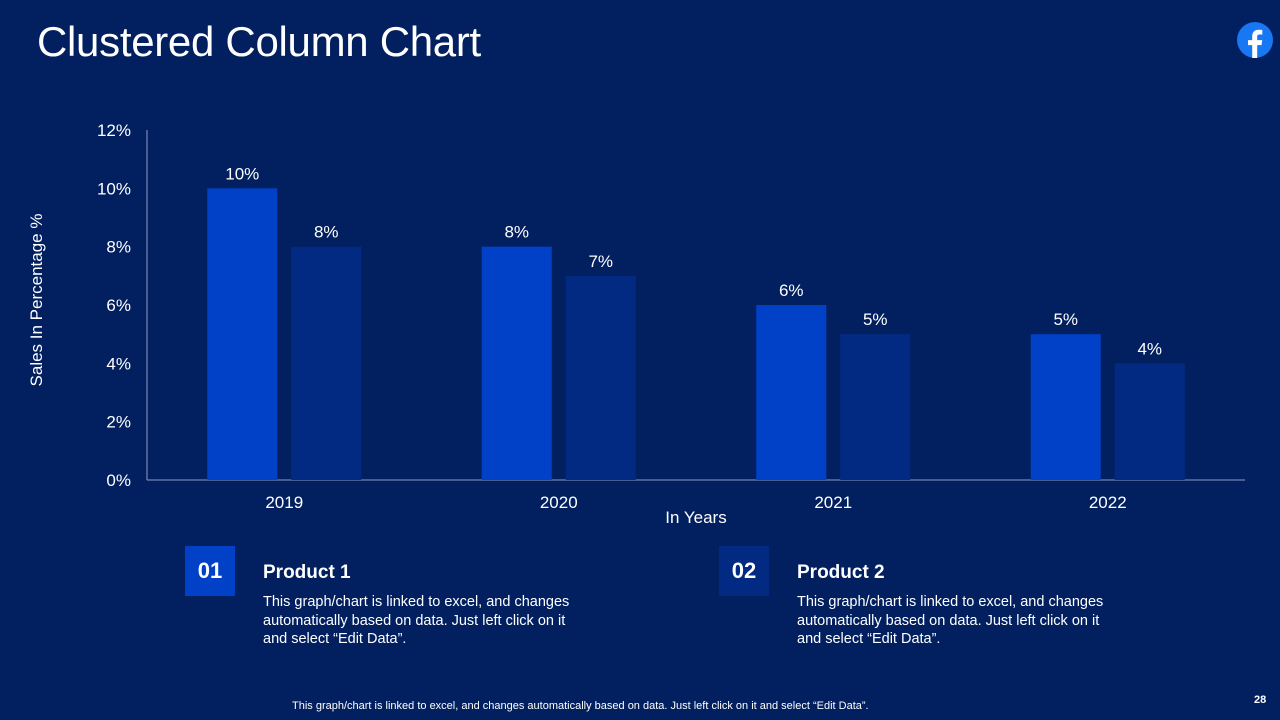 This screenshot has width=1280, height=720. What do you see at coordinates (600, 377) in the screenshot?
I see `bar-product-2-2020` at bounding box center [600, 377].